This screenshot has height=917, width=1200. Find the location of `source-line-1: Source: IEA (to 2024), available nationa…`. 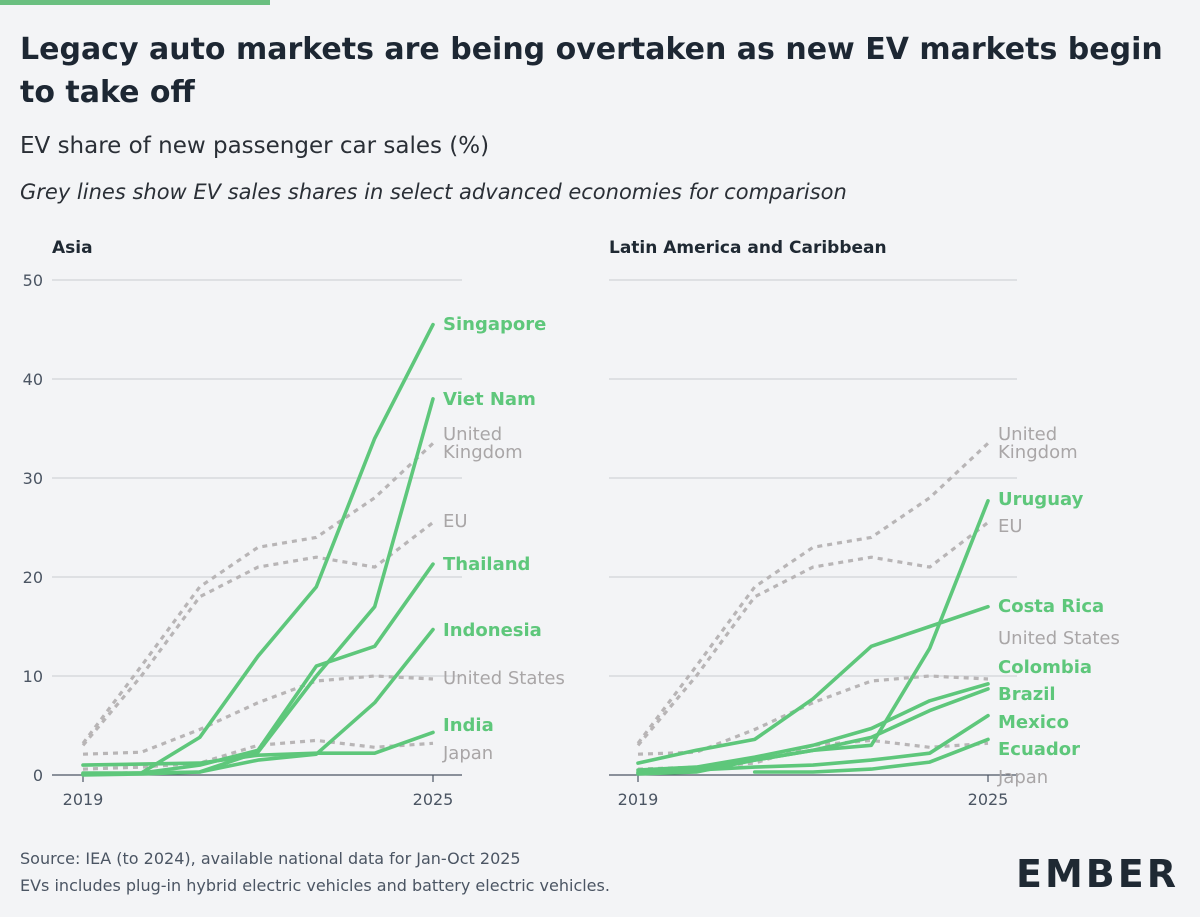

source-line-1: Source: IEA (to 2024), available nationa… is located at coordinates (270, 858).